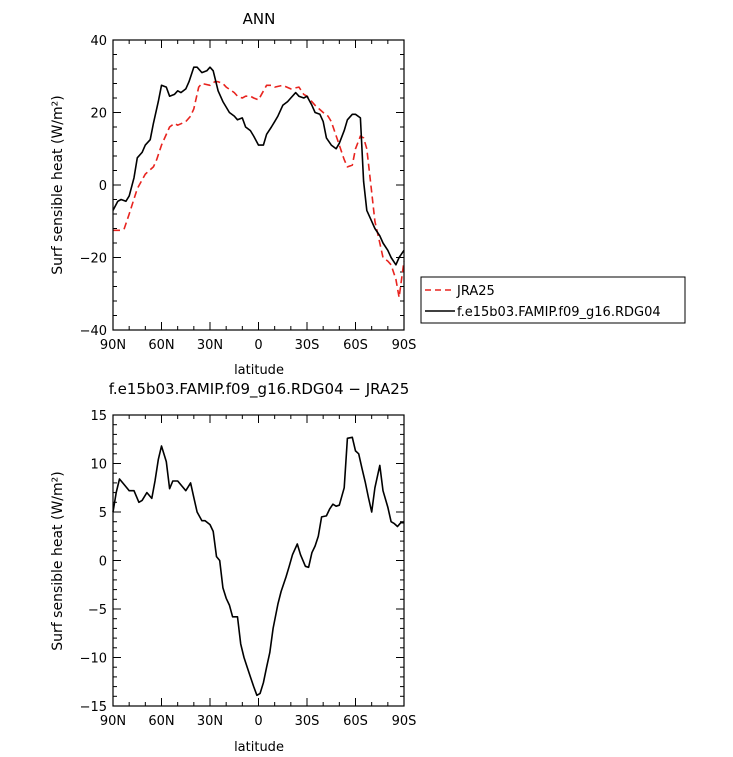 The image size is (733, 757). I want to click on y-tick-label: 40, so click(98, 41).